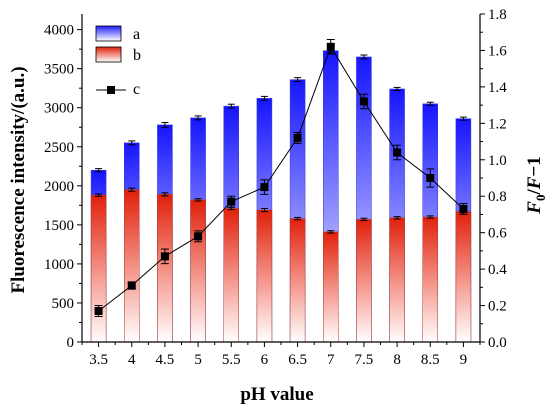  Describe the element at coordinates (137, 55) in the screenshot. I see `legend-label-b: b` at that location.